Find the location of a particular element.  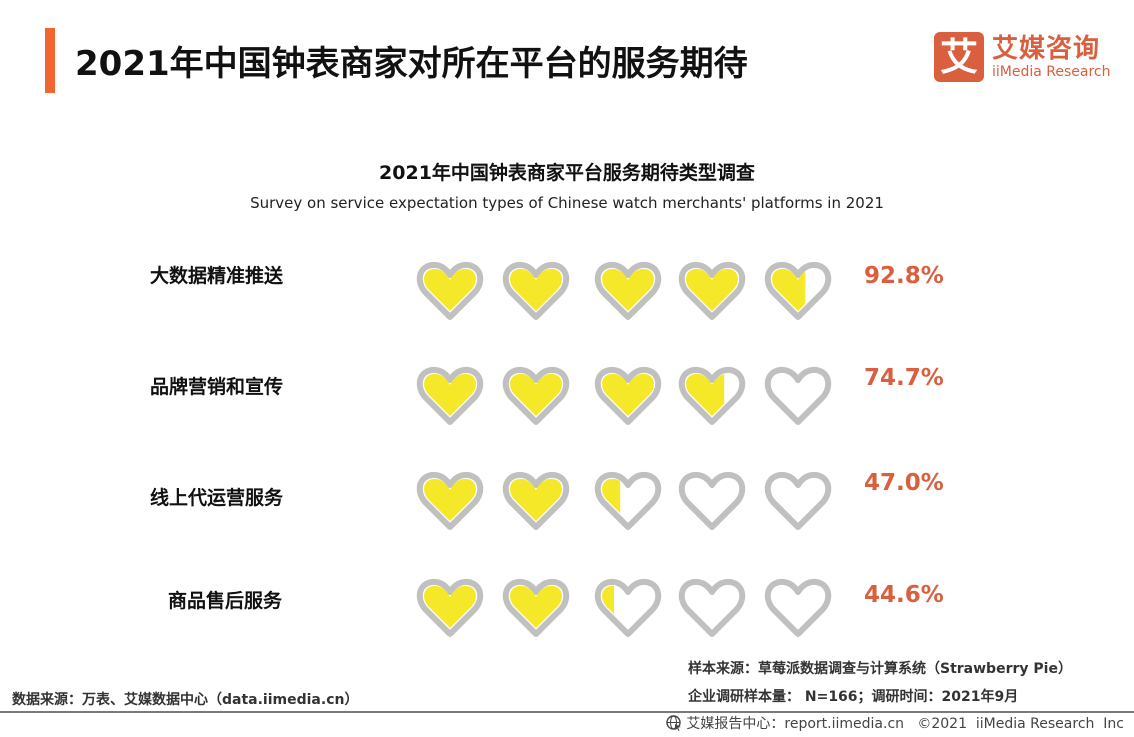

sample-source-note: 样本来源：草莓派数据调查与计算系统（Strawberry Pie） is located at coordinates (880, 669).